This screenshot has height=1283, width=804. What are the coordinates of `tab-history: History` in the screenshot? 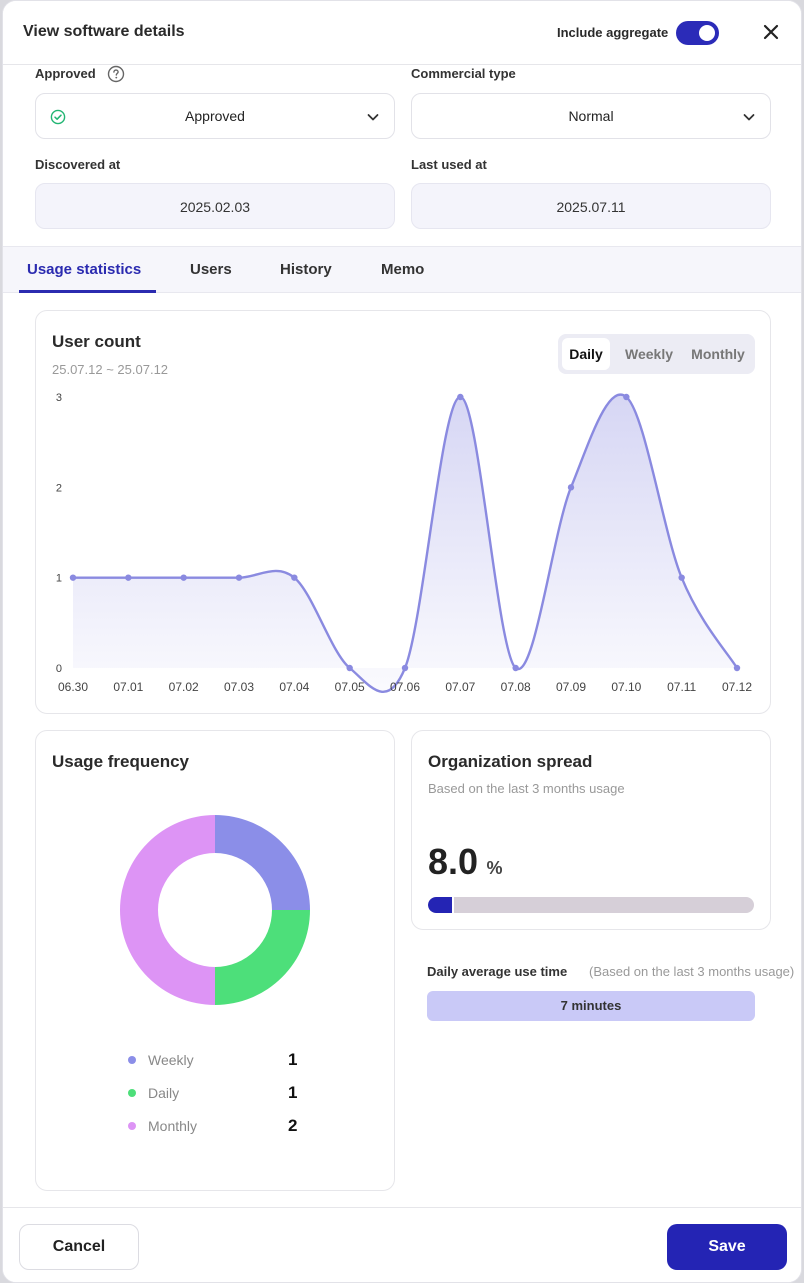 It's located at (306, 269).